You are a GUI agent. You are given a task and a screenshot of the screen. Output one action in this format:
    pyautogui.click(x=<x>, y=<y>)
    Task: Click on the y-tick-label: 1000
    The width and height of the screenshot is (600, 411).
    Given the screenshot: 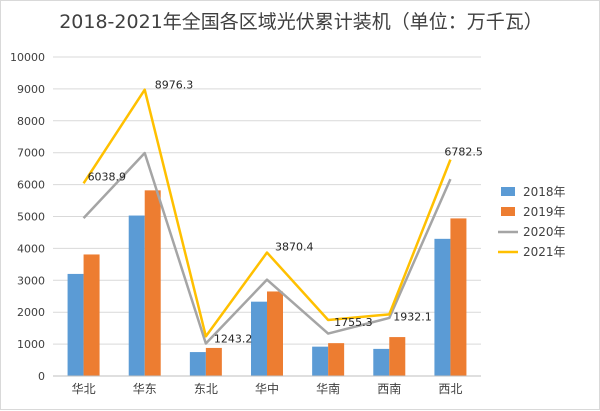 What is the action you would take?
    pyautogui.click(x=31, y=344)
    